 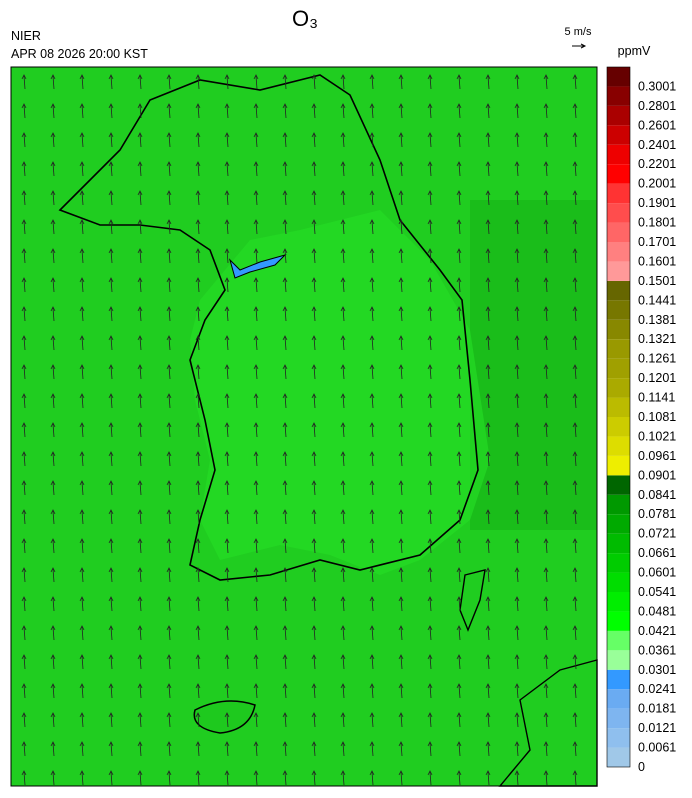 I want to click on colorbar-tick-label: 0.0541, so click(x=657, y=592).